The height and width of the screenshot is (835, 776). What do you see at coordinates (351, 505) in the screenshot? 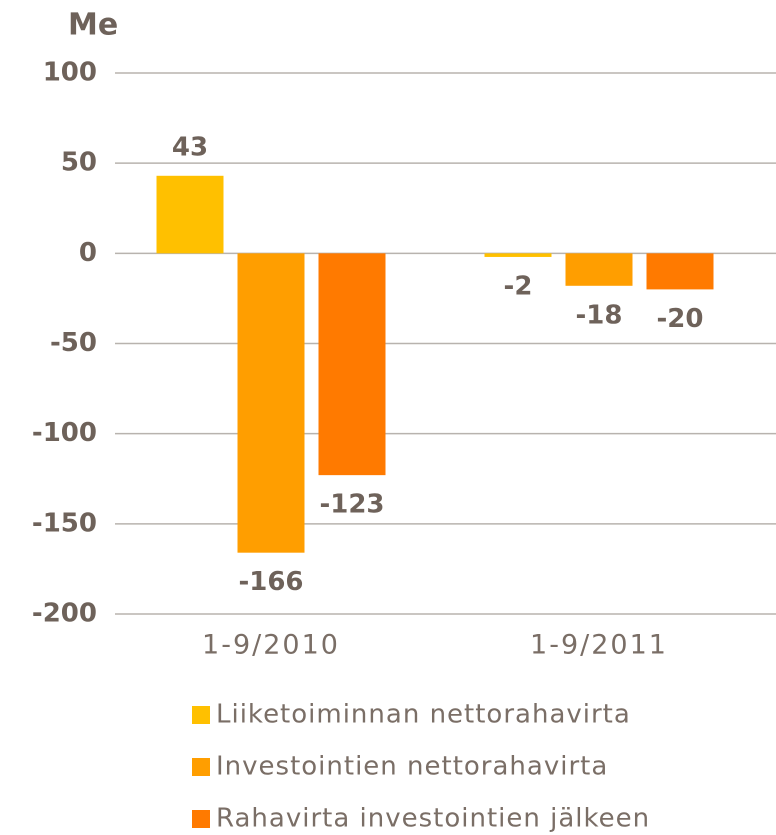
I see `value-label: -123` at bounding box center [351, 505].